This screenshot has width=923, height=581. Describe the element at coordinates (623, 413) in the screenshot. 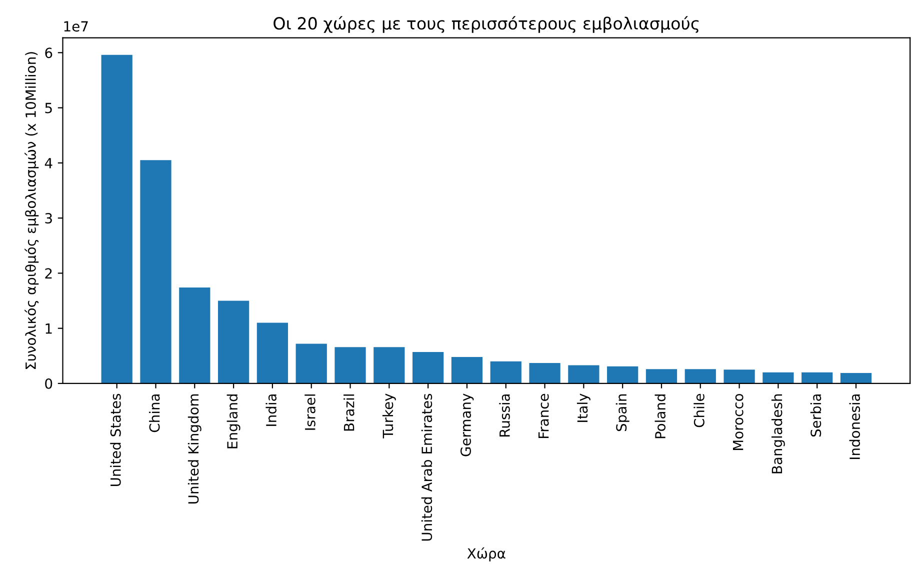

I see `x-tick-label: Spain` at that location.